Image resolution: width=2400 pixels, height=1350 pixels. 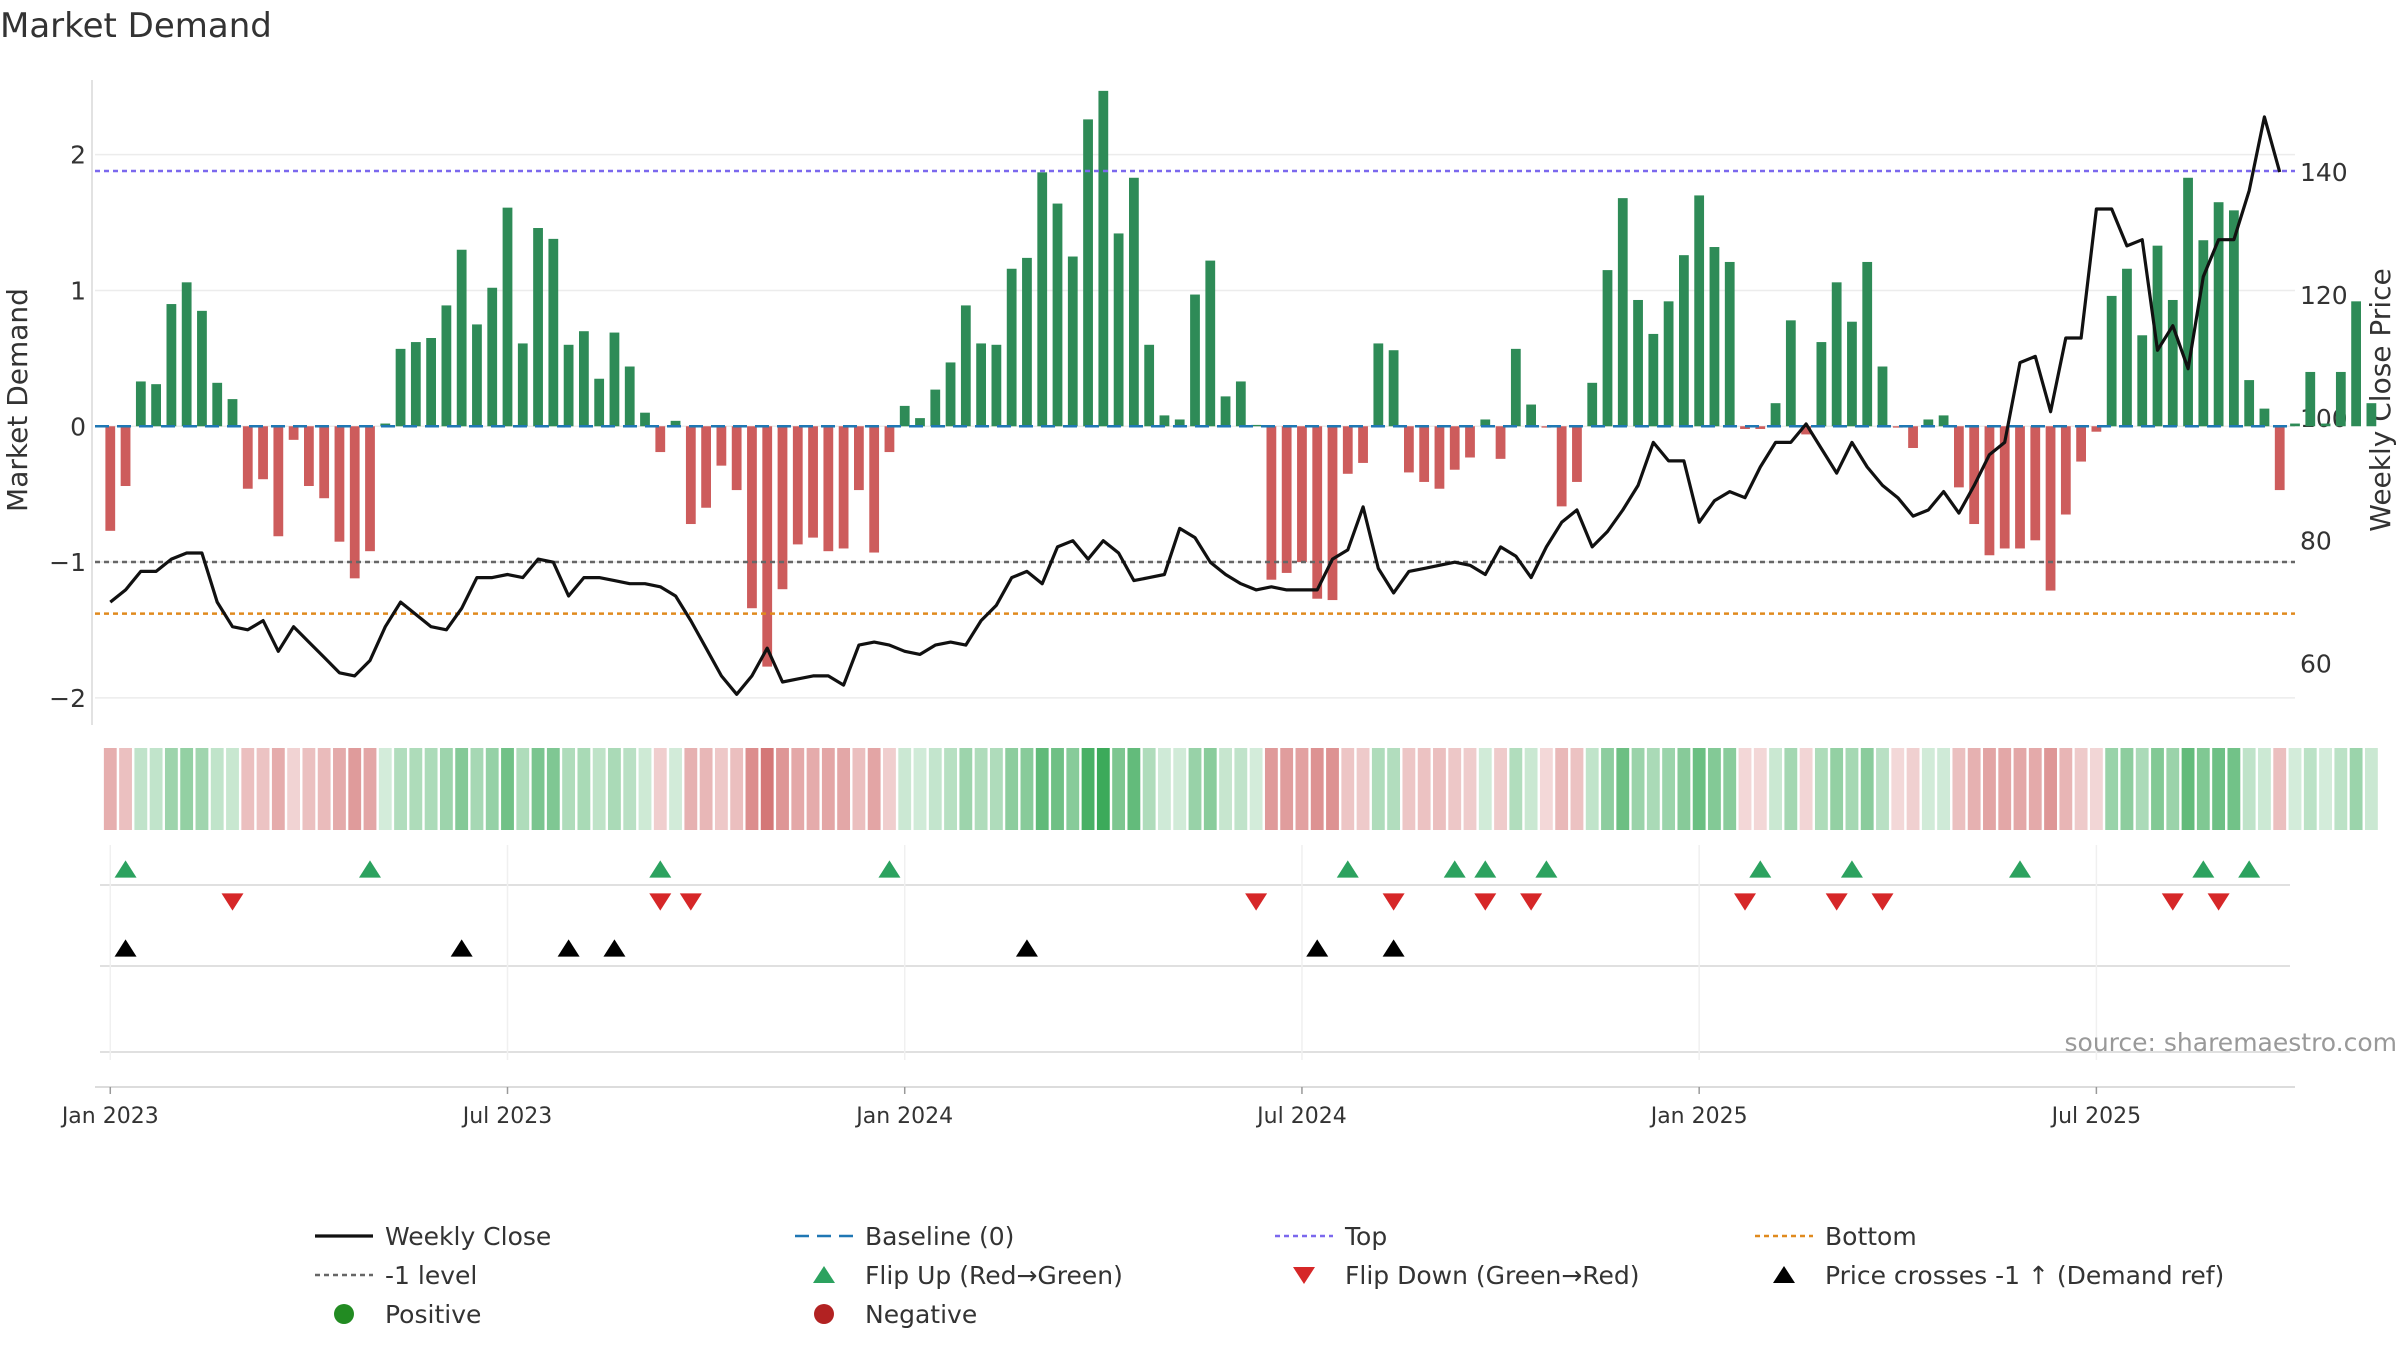 What do you see at coordinates (67, 698) in the screenshot?
I see `y-tick-label: −2` at bounding box center [67, 698].